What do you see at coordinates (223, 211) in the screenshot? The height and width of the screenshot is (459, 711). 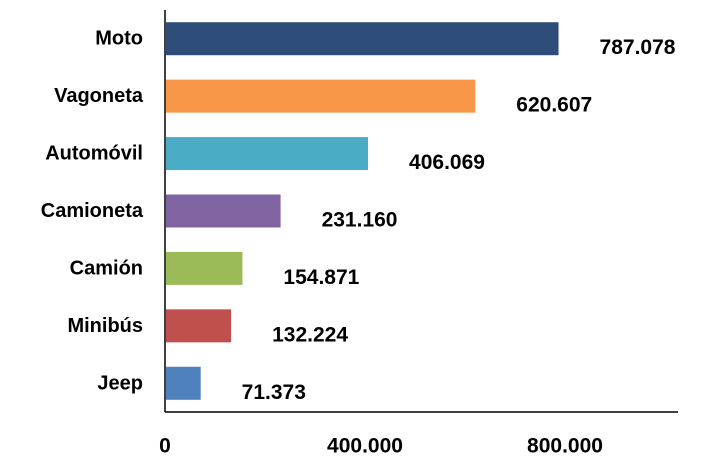 I see `bar-camioneta` at bounding box center [223, 211].